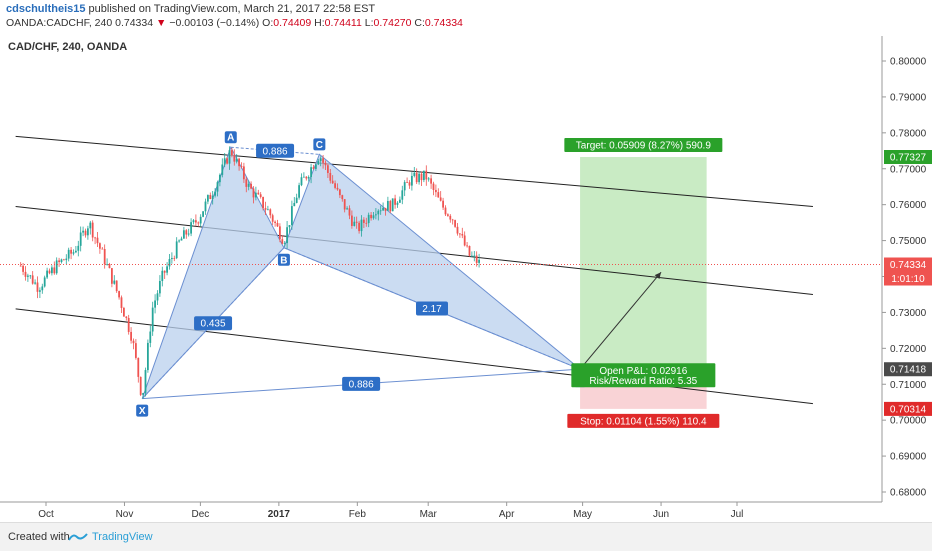 The width and height of the screenshot is (932, 551). Describe the element at coordinates (620, 320) in the screenshot. I see `projection-arrow-line` at that location.